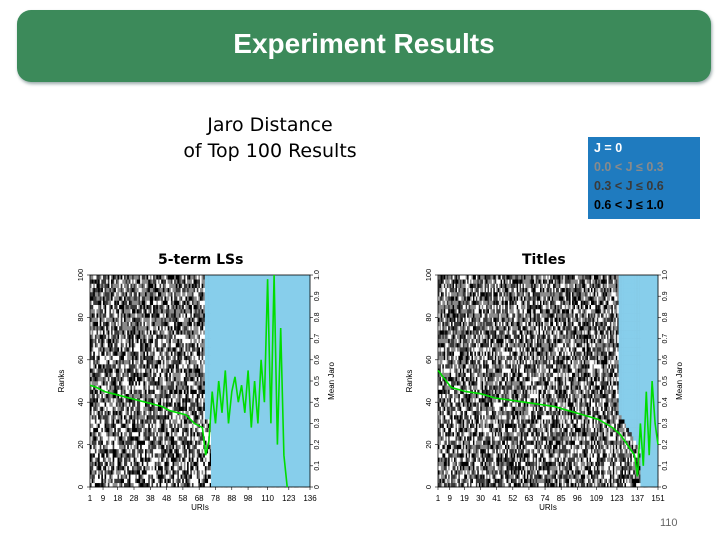  What do you see at coordinates (496, 498) in the screenshot?
I see `x-tick-label: 41` at bounding box center [496, 498].